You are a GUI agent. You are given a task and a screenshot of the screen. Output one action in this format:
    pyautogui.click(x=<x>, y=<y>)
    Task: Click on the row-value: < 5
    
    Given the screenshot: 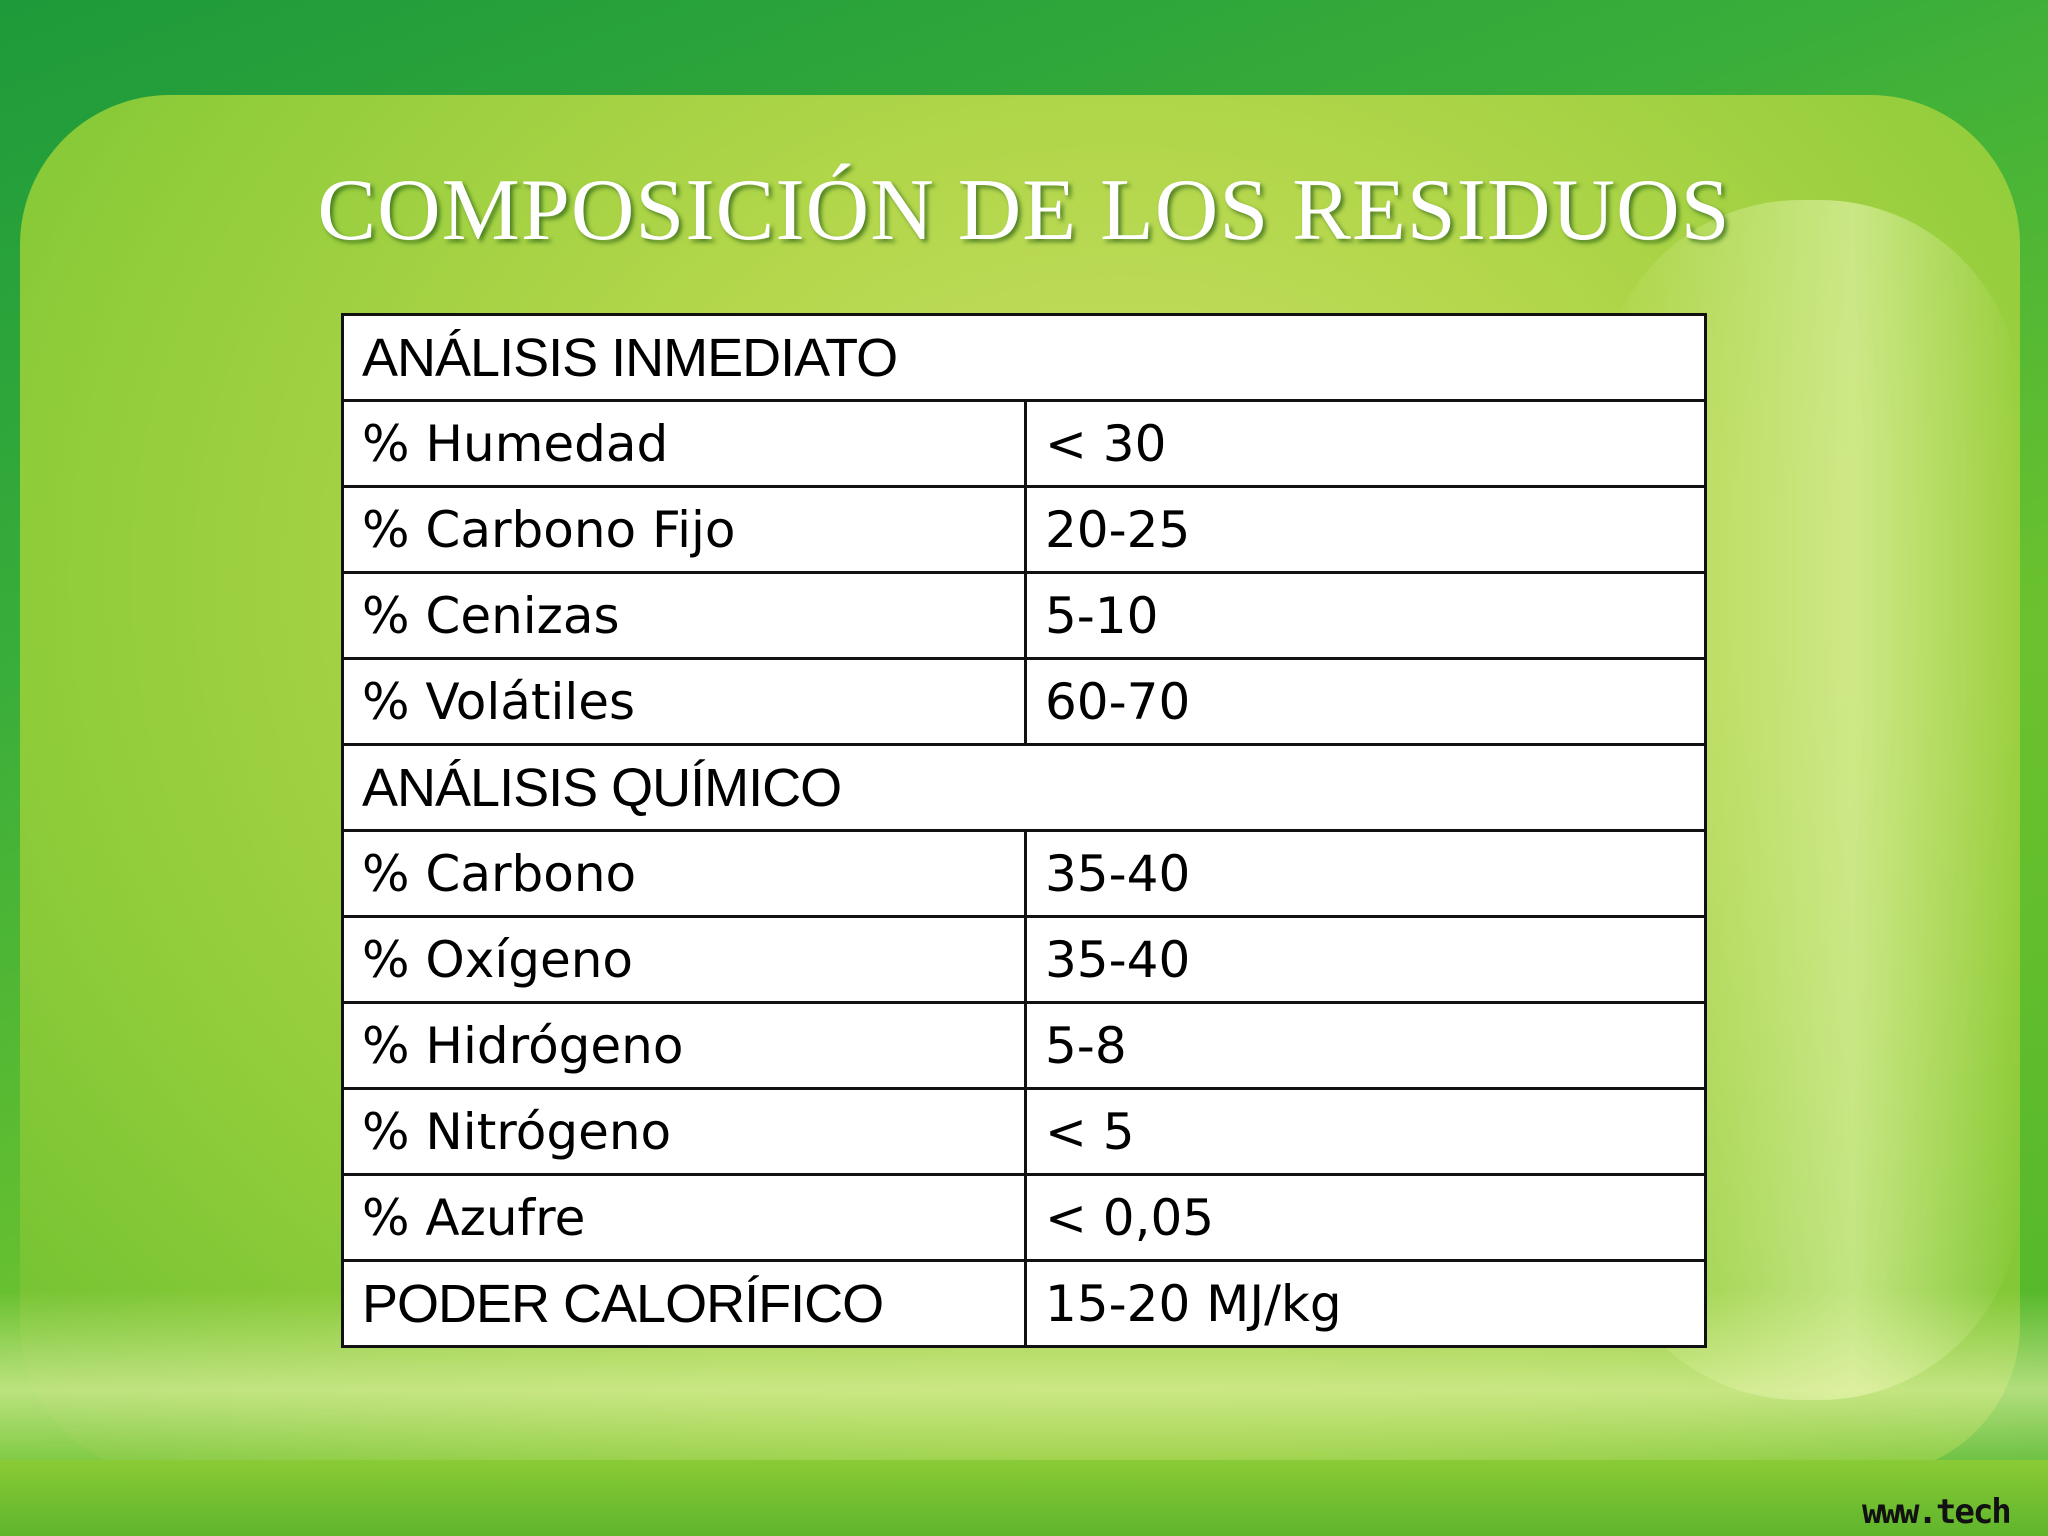 What is the action you would take?
    pyautogui.click(x=1365, y=1131)
    